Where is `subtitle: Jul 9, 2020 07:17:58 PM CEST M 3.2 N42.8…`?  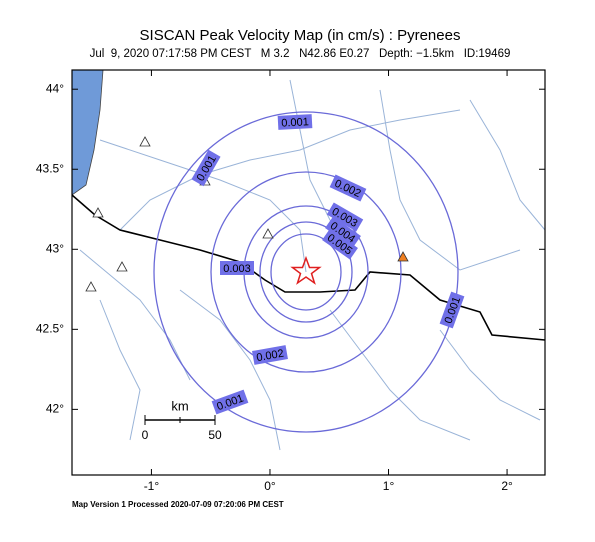 subtitle: Jul 9, 2020 07:17:58 PM CEST M 3.2 N42.8… is located at coordinates (300, 54).